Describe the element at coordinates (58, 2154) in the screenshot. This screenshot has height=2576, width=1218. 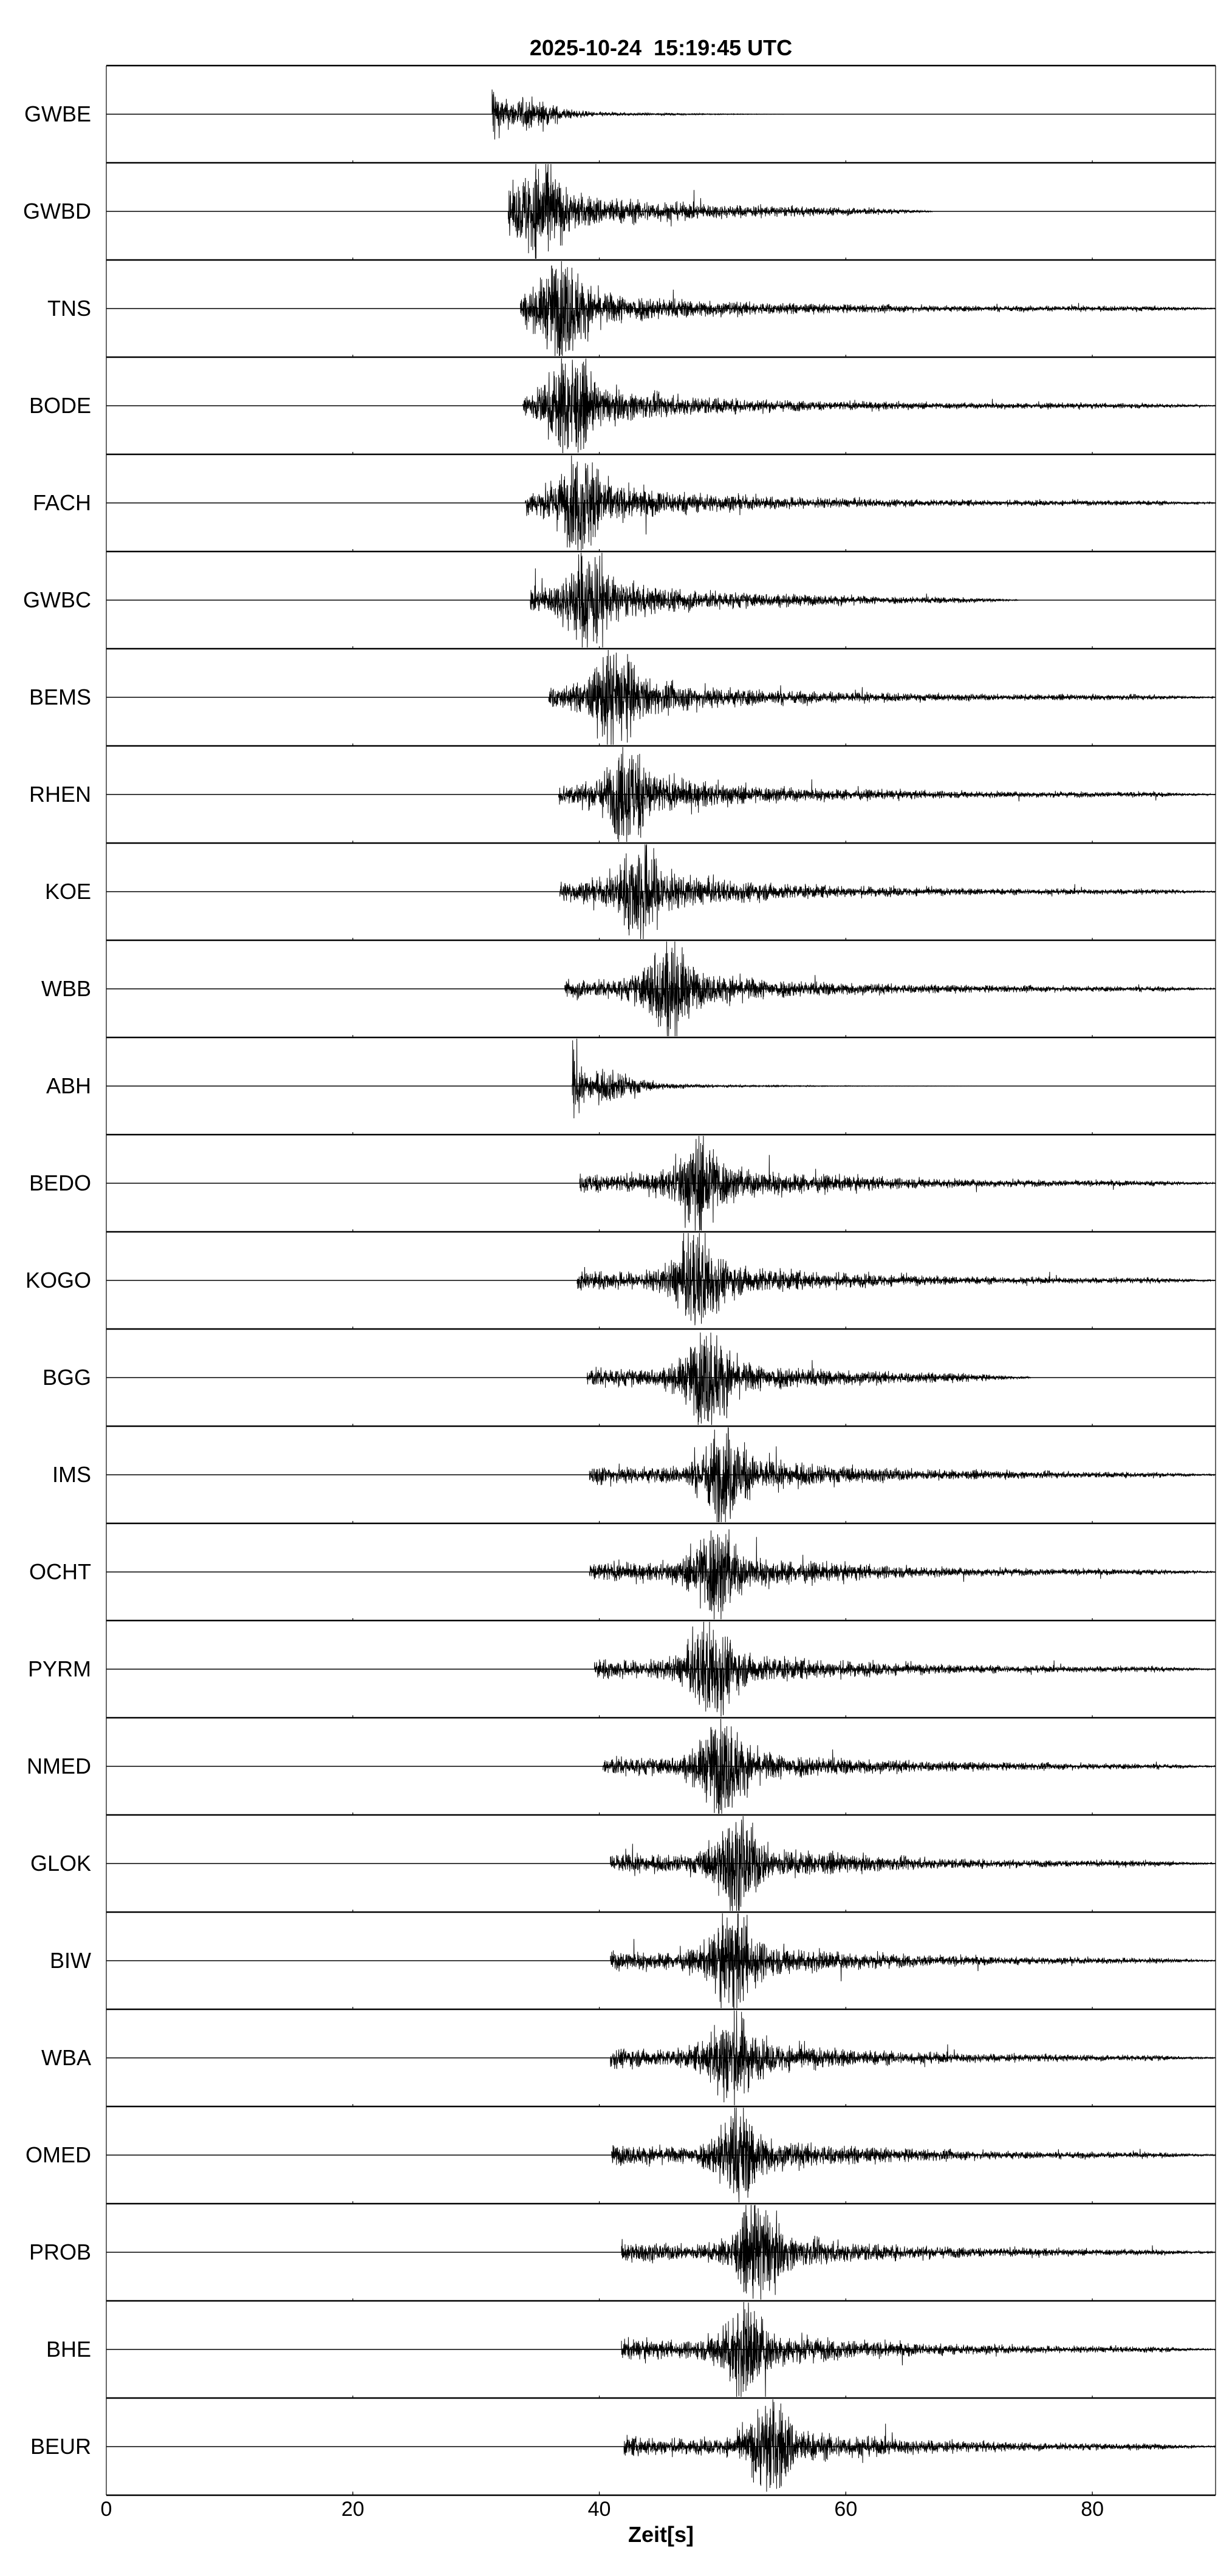
I see `station-label: OMED` at that location.